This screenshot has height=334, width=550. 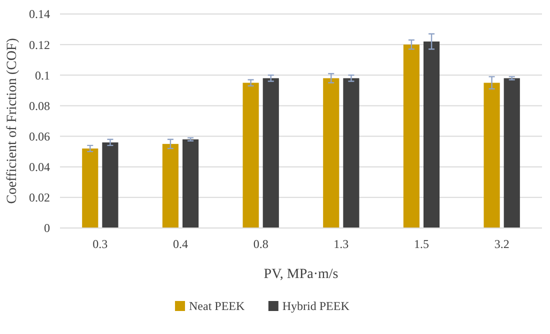 What do you see at coordinates (47, 228) in the screenshot?
I see `y-tick-label: 0` at bounding box center [47, 228].